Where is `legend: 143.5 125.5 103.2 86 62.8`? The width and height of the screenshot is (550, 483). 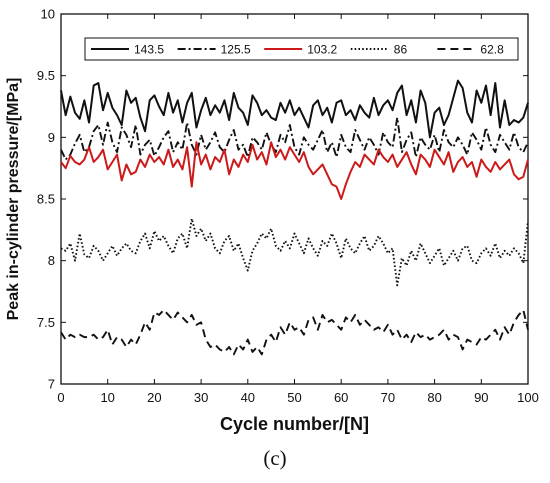 legend: 143.5 125.5 103.2 86 62.8 is located at coordinates (301, 49).